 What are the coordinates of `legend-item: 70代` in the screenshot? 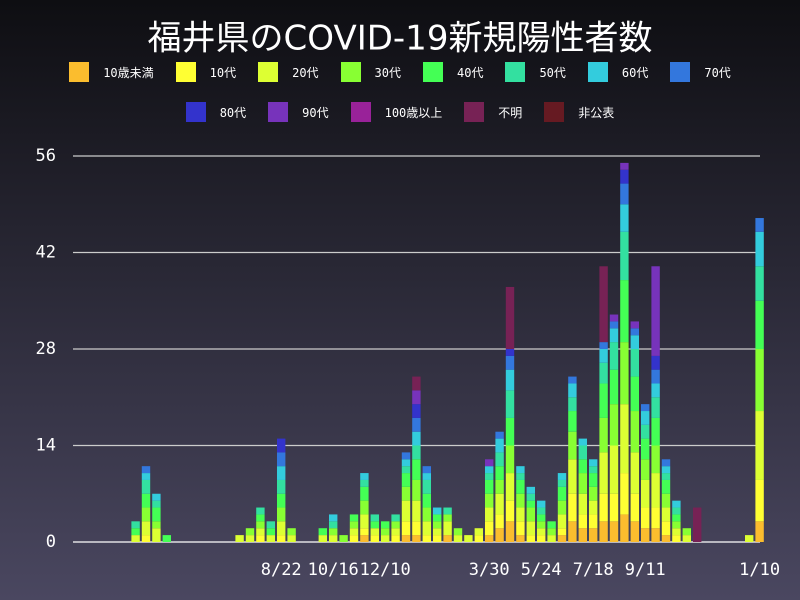 It's located at (700, 72).